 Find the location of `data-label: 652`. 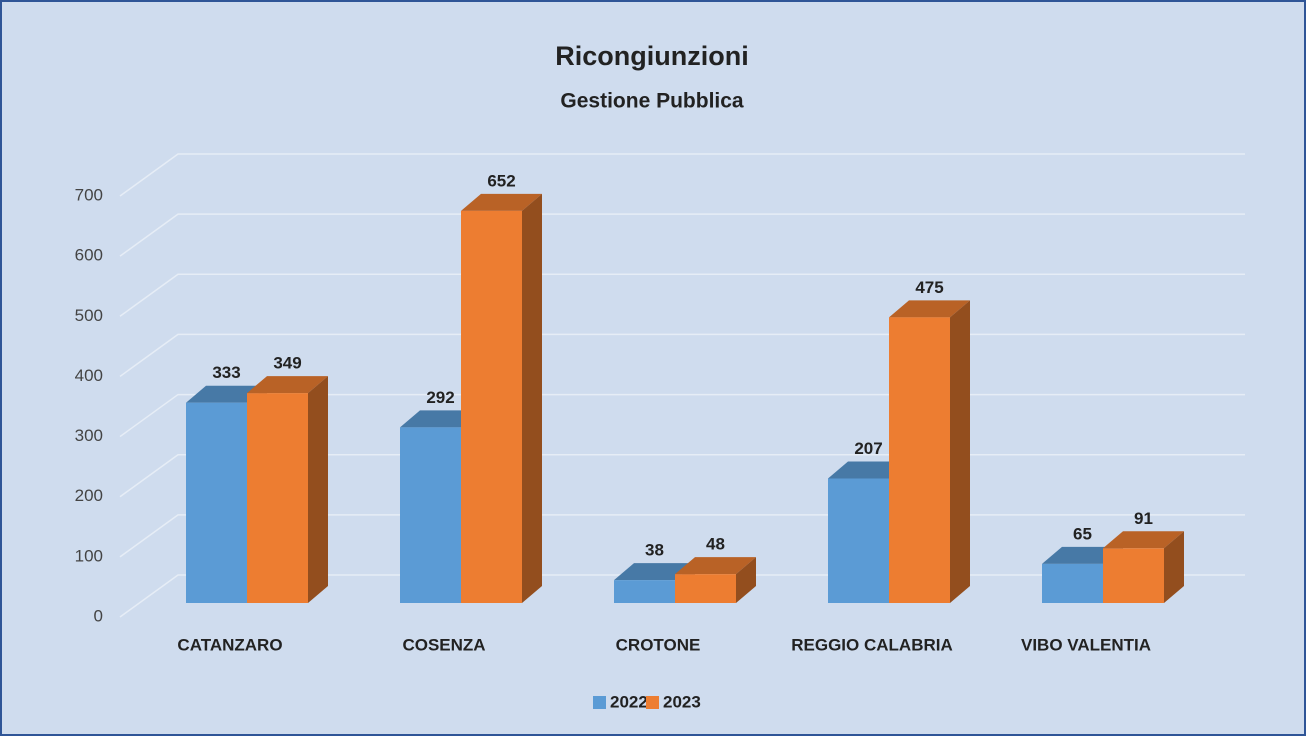

data-label: 652 is located at coordinates (501, 180).